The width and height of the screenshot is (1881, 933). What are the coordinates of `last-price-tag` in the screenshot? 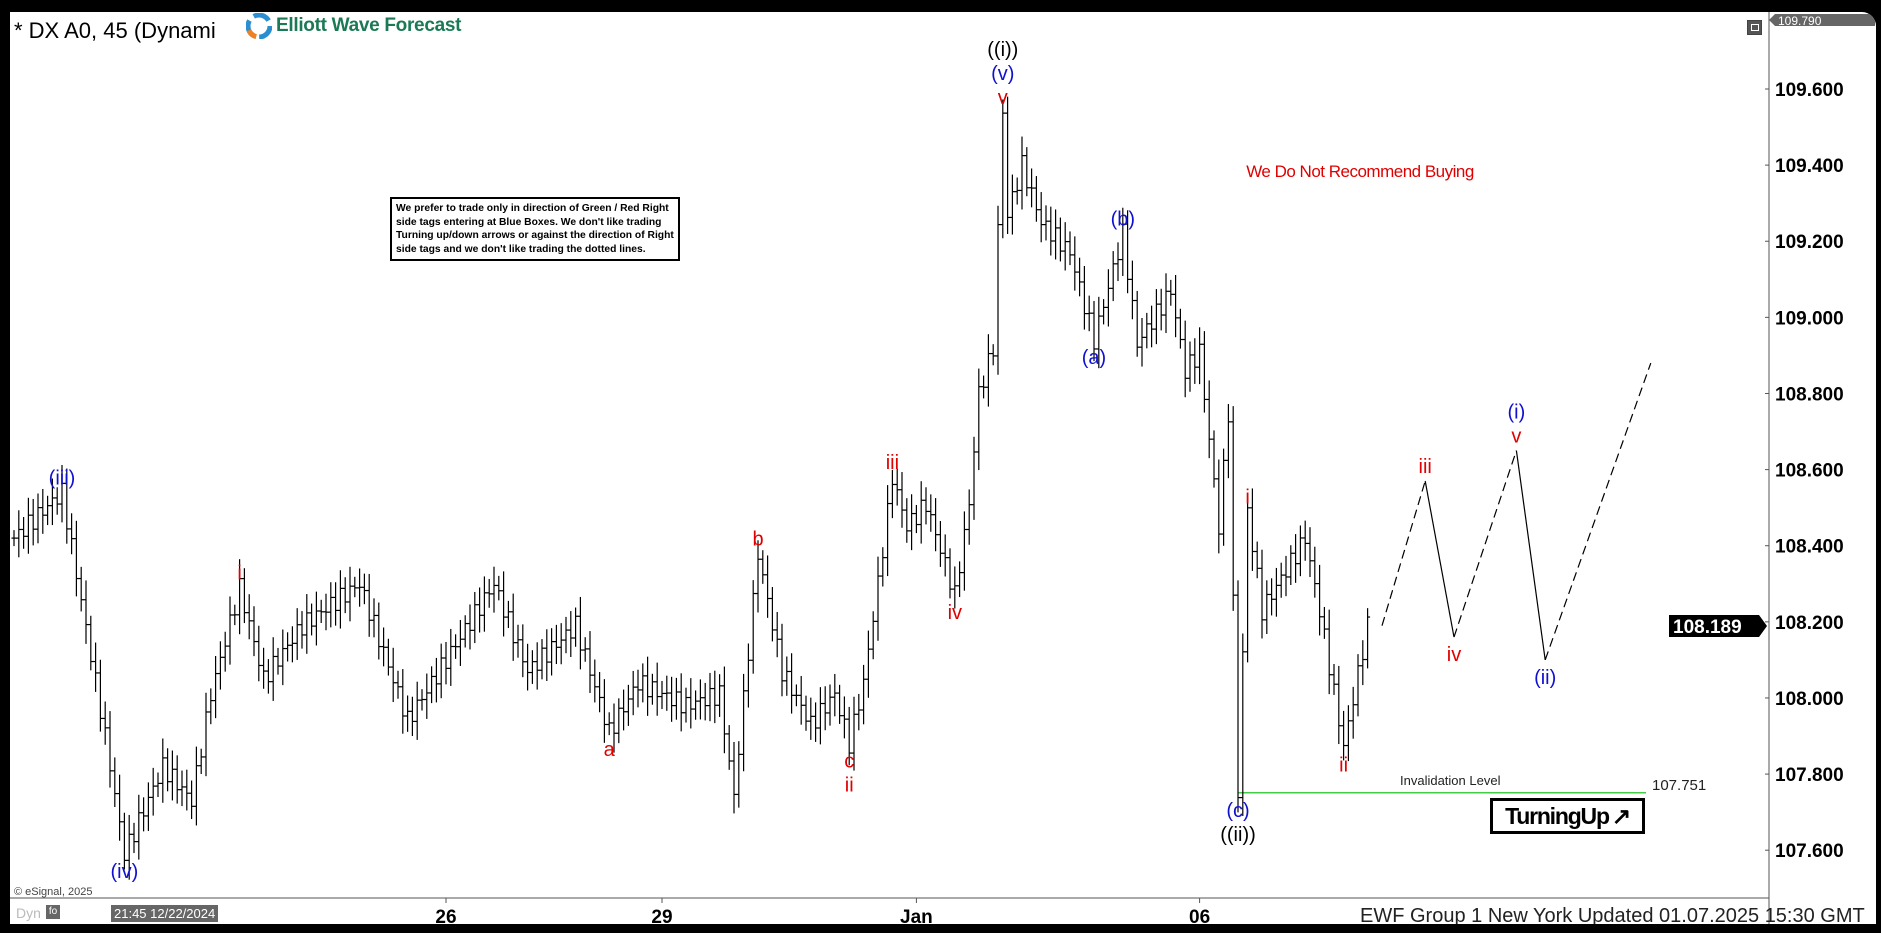 It's located at (1718, 626).